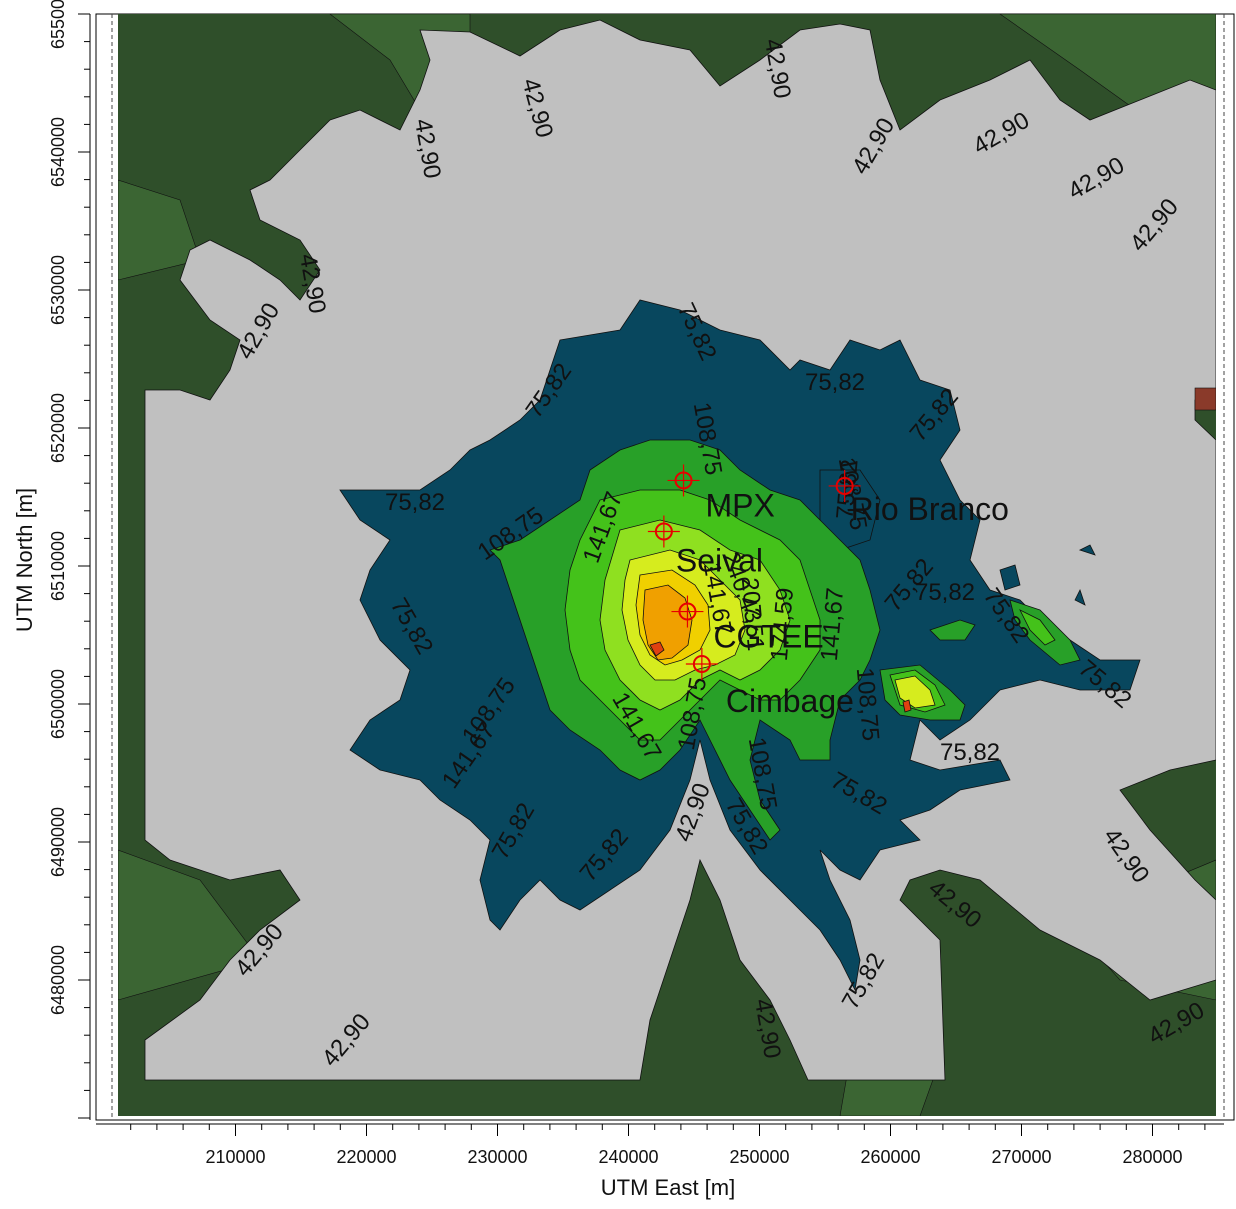 The height and width of the screenshot is (1209, 1236). What do you see at coordinates (972, 661) in the screenshot?
I see `contour-east-plume-bright` at bounding box center [972, 661].